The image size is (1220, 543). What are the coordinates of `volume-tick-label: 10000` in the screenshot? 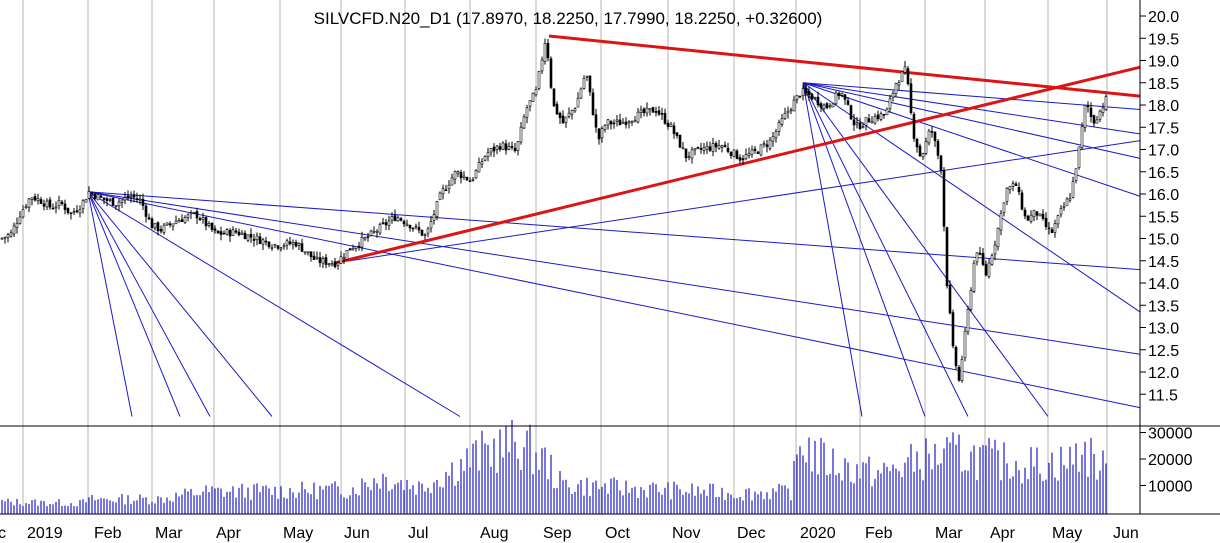 It's located at (1170, 487).